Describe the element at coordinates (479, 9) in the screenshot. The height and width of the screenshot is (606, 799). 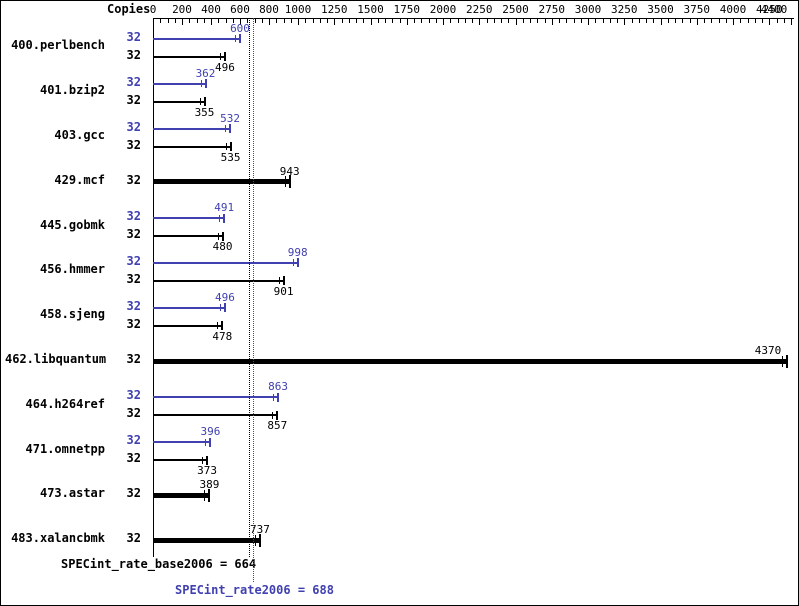
I see `axis-tick-label: 2250` at that location.